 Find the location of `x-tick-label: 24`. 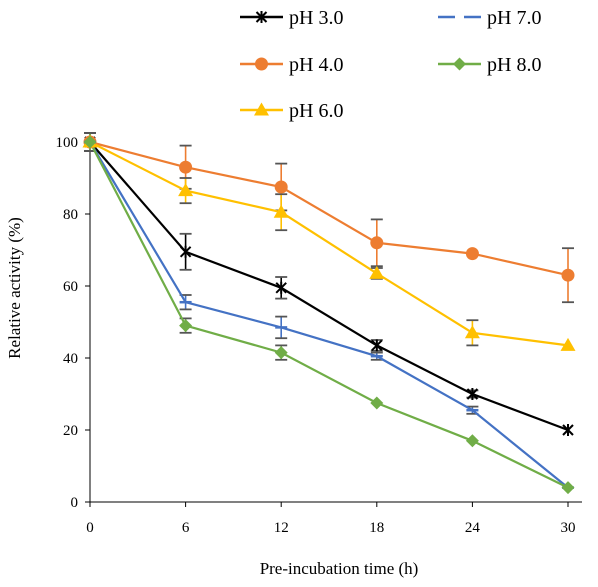

x-tick-label: 24 is located at coordinates (473, 528).